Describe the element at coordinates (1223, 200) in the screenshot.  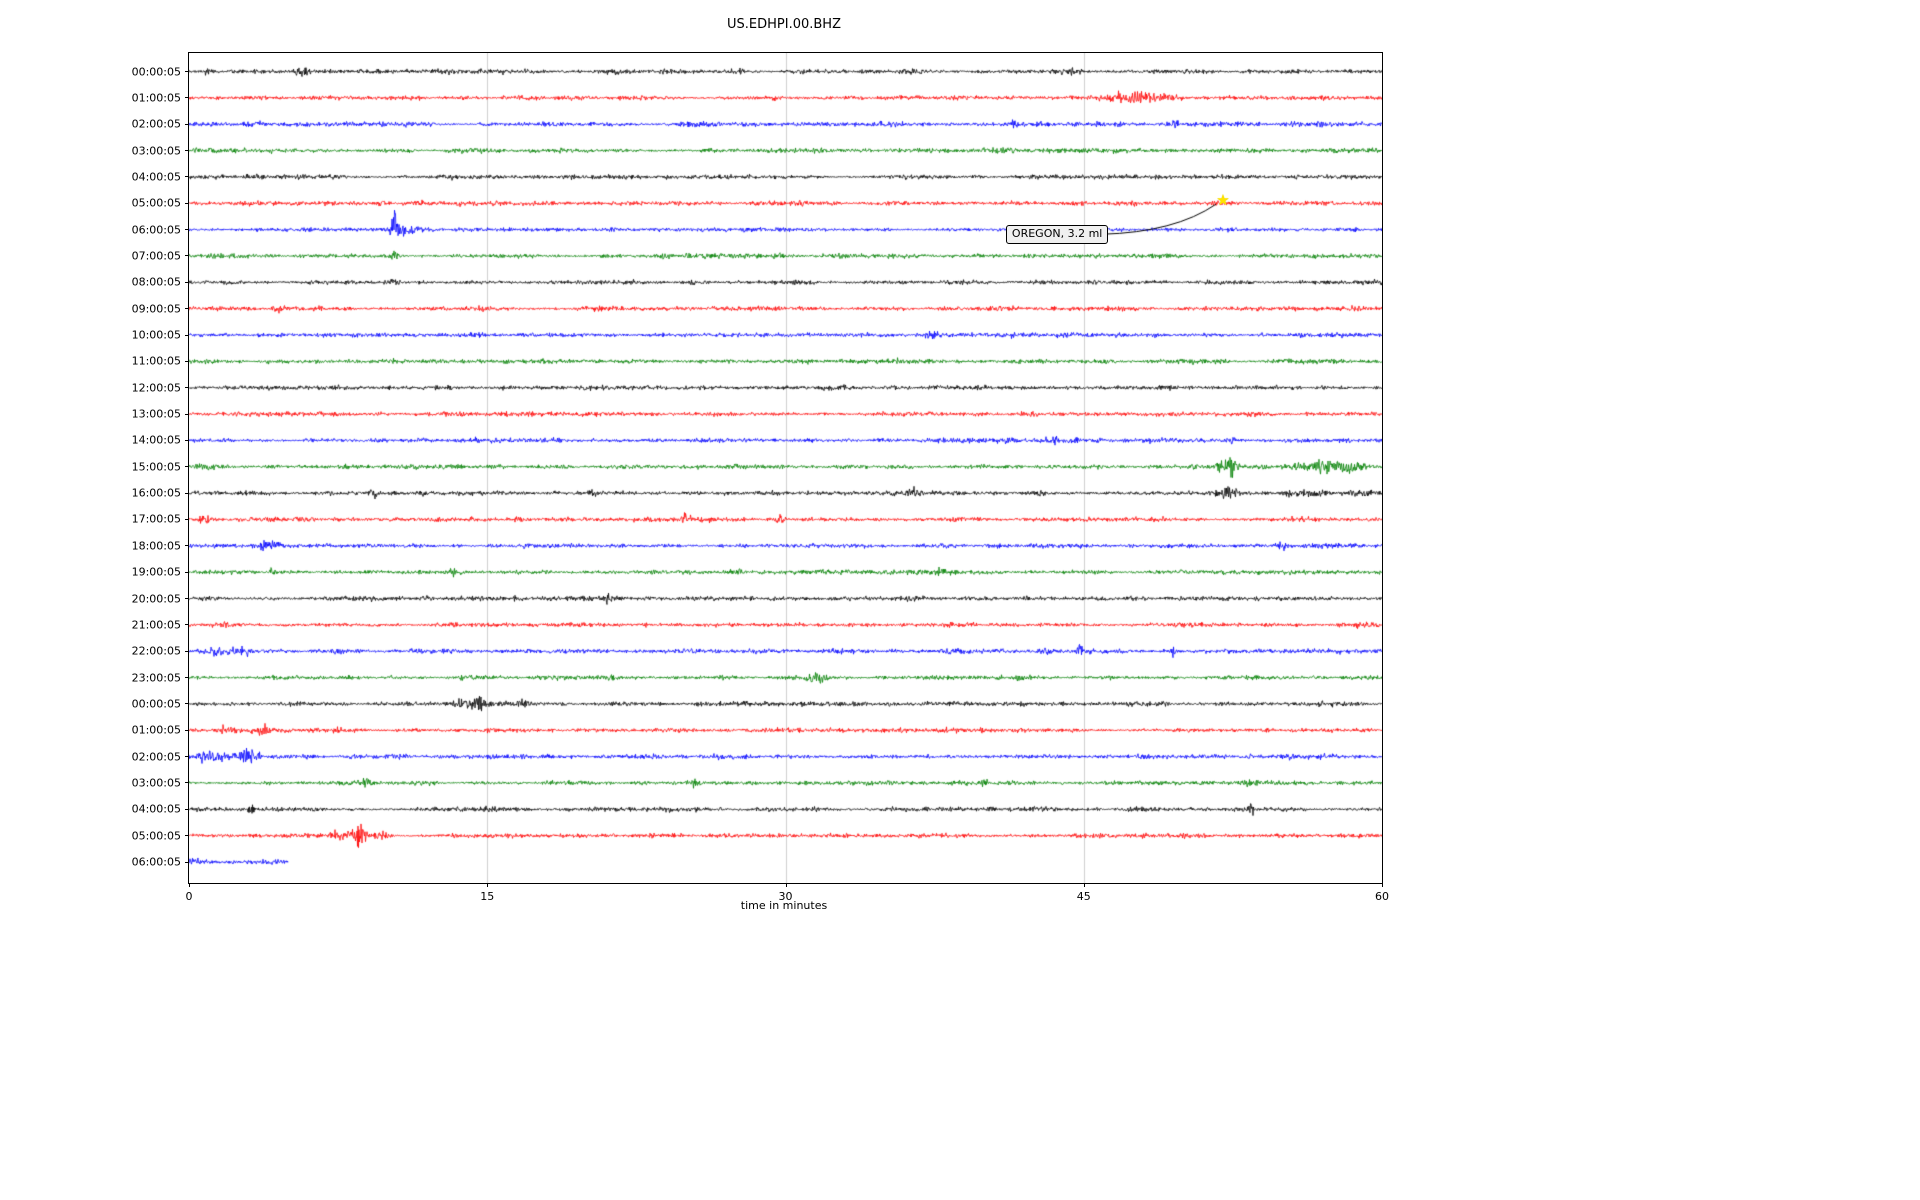
I see `event-star-icon: ★` at that location.